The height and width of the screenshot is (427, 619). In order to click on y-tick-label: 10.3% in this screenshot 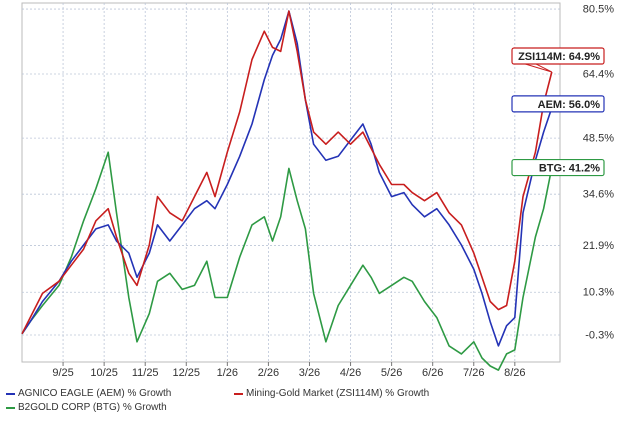, I will do `click(598, 293)`.